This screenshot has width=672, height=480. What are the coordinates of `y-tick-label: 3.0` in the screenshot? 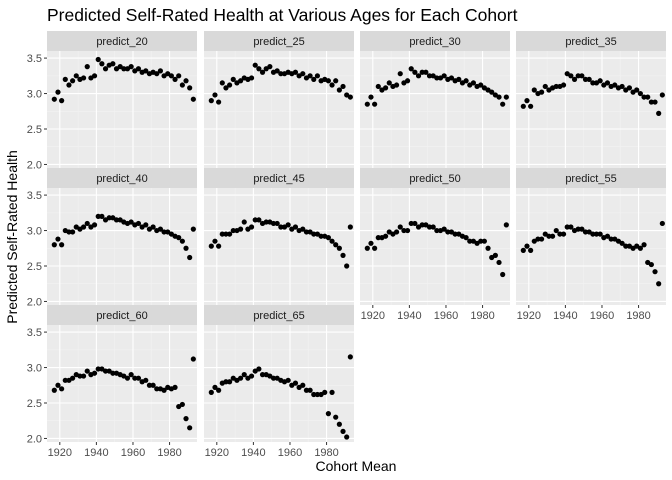 It's located at (34, 232).